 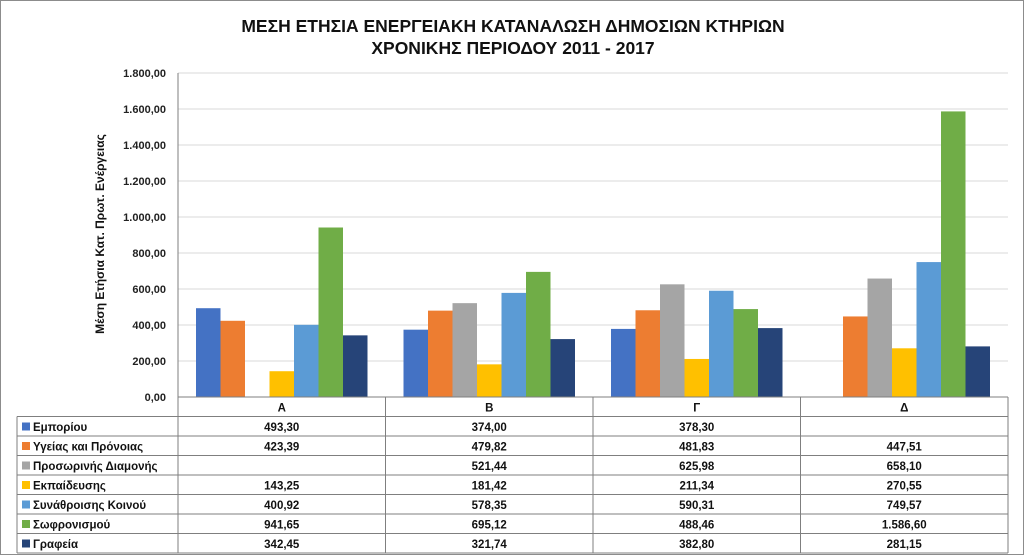 What do you see at coordinates (489, 487) in the screenshot?
I see `data-label: 181,42` at bounding box center [489, 487].